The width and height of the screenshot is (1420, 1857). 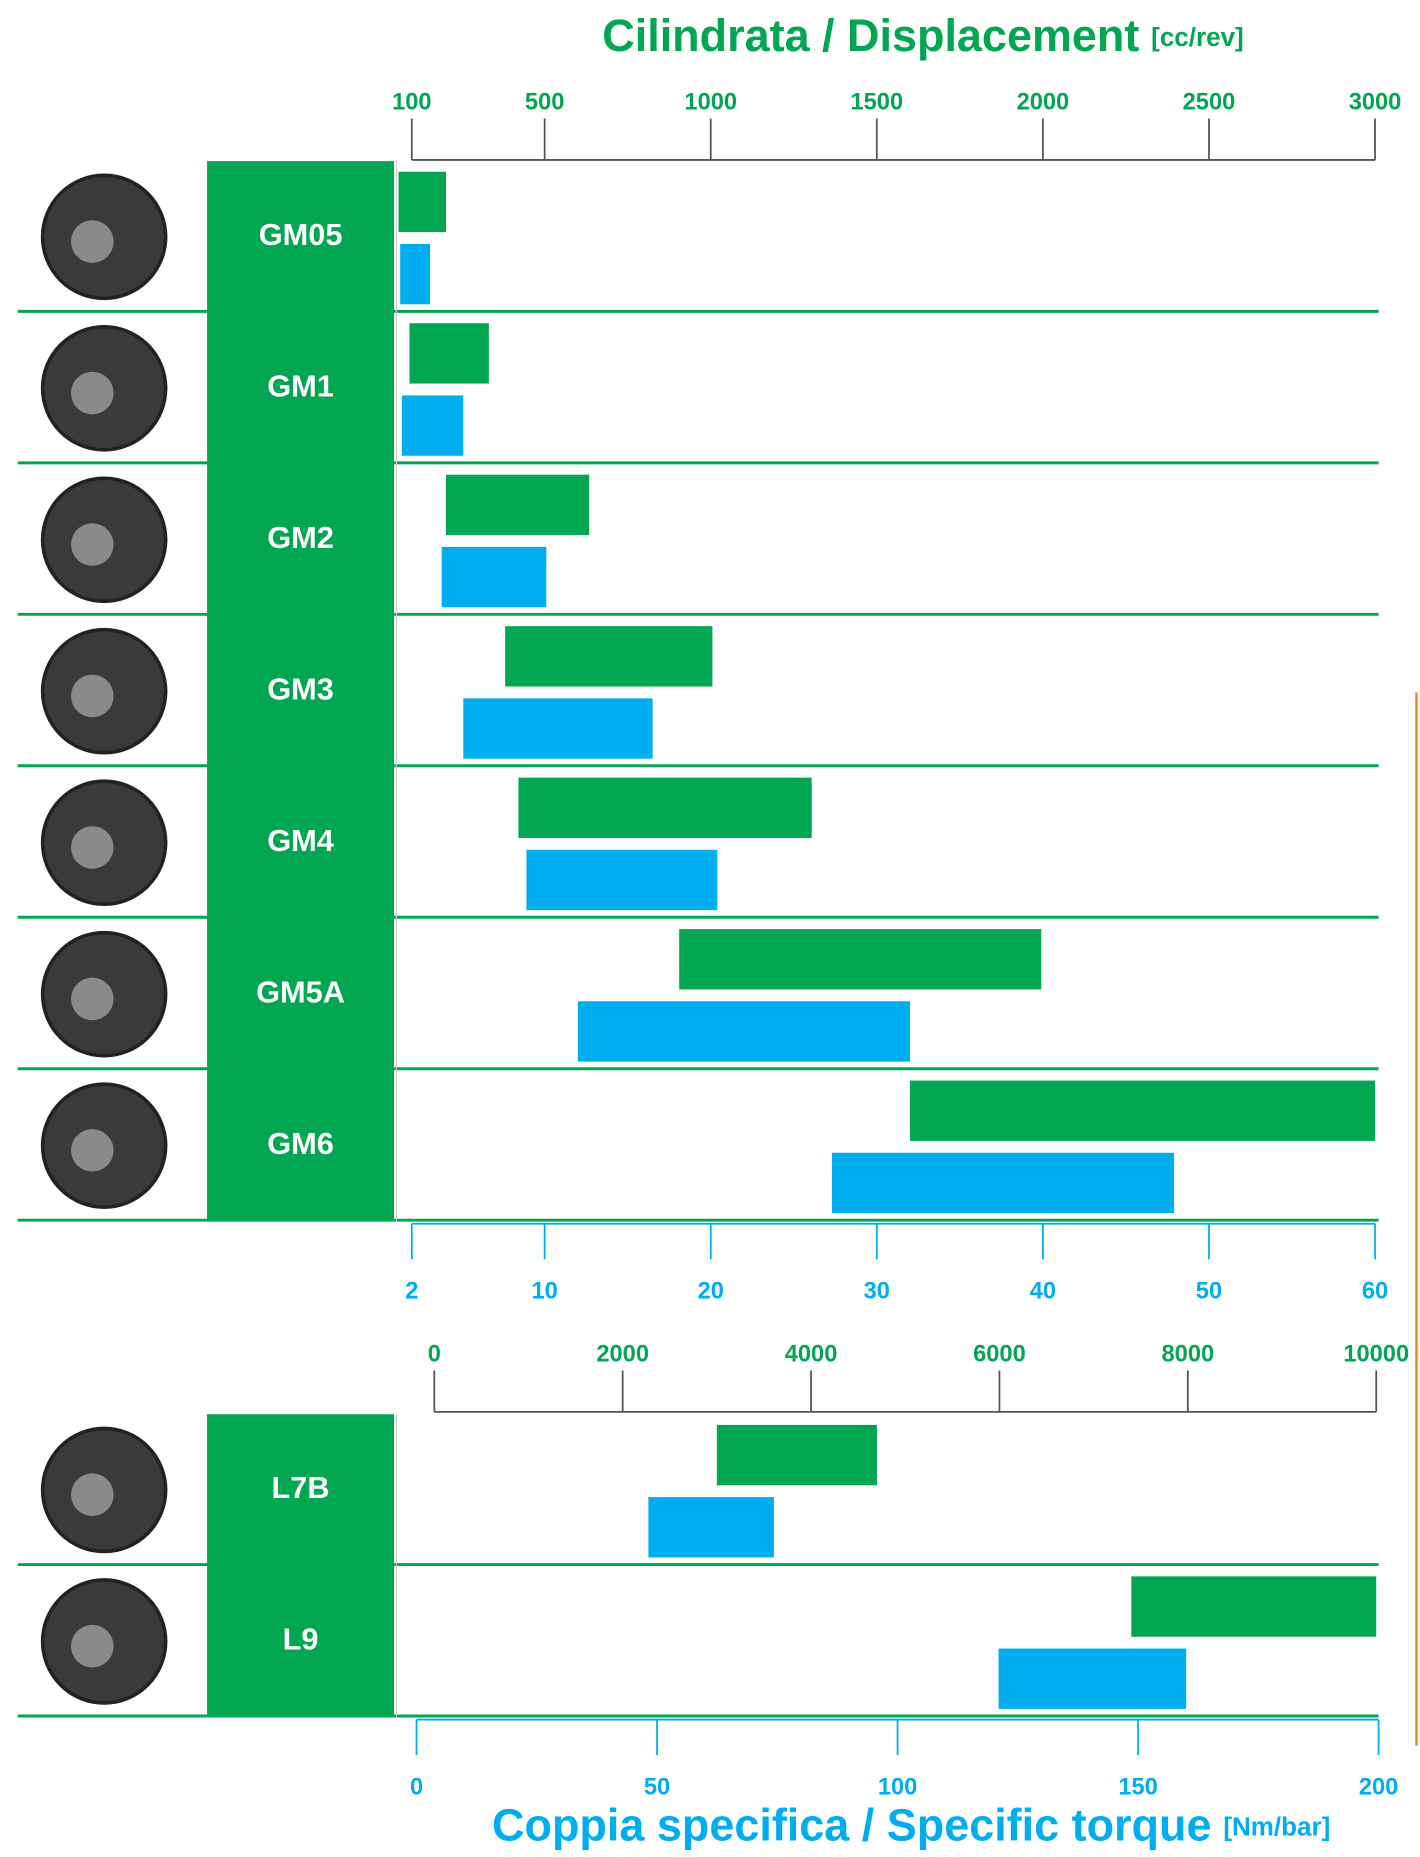 I want to click on title-text: Cilindrata / Displacement, so click(x=870, y=35).